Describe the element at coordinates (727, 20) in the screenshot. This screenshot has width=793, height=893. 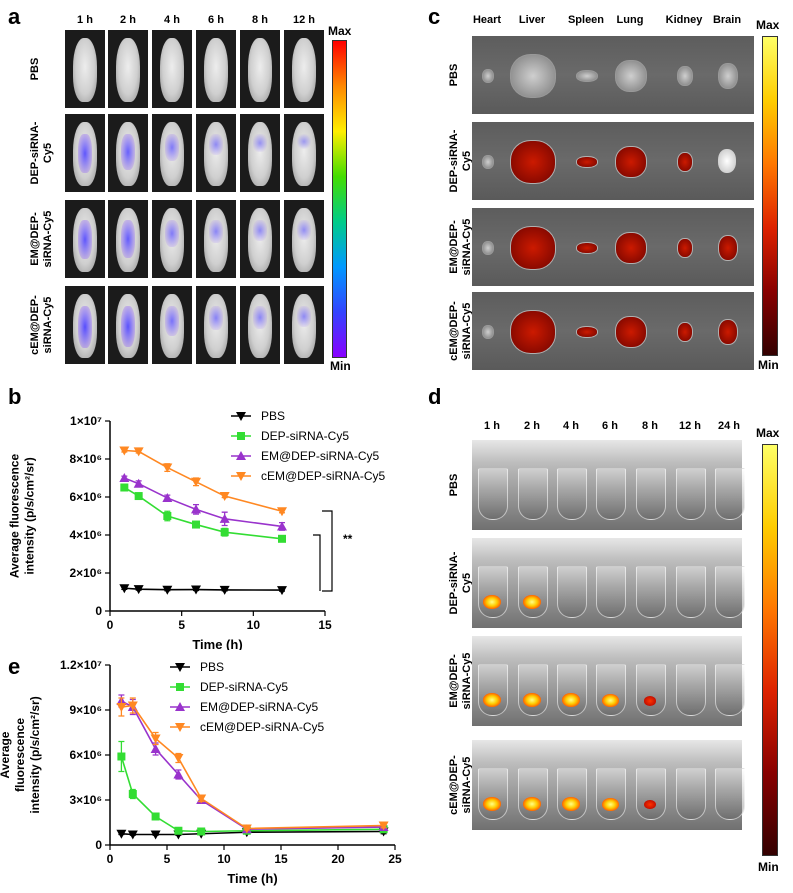
I see `organ-label-brain: Brain` at that location.